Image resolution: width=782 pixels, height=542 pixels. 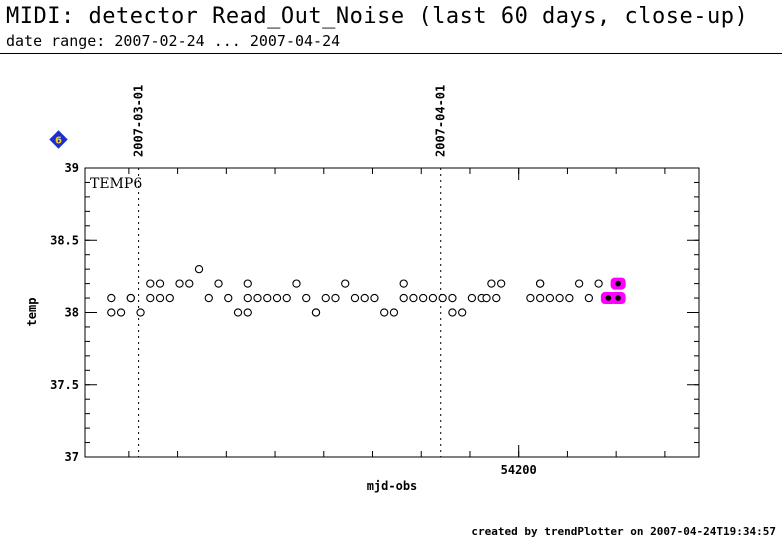 What do you see at coordinates (72, 457) in the screenshot?
I see `y-tick-label: 37` at bounding box center [72, 457].